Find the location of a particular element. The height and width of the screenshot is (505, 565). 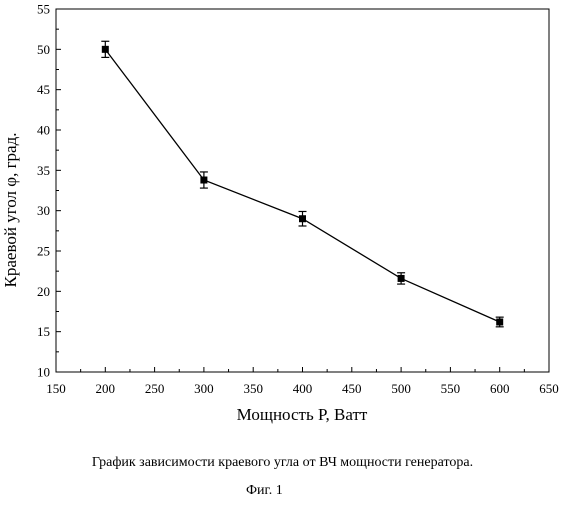

y-tick-label: 40 is located at coordinates (43, 130).